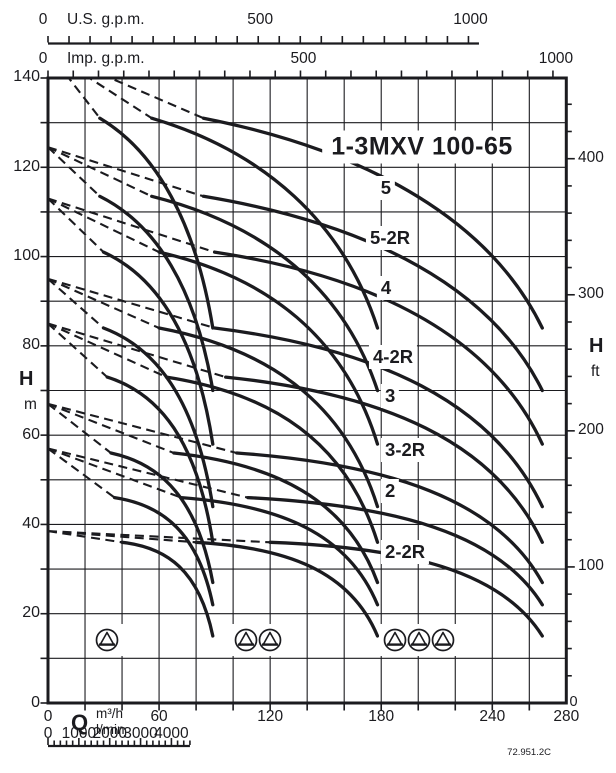  I want to click on flow-axis-unit-m3h: m³/h, so click(109, 713).